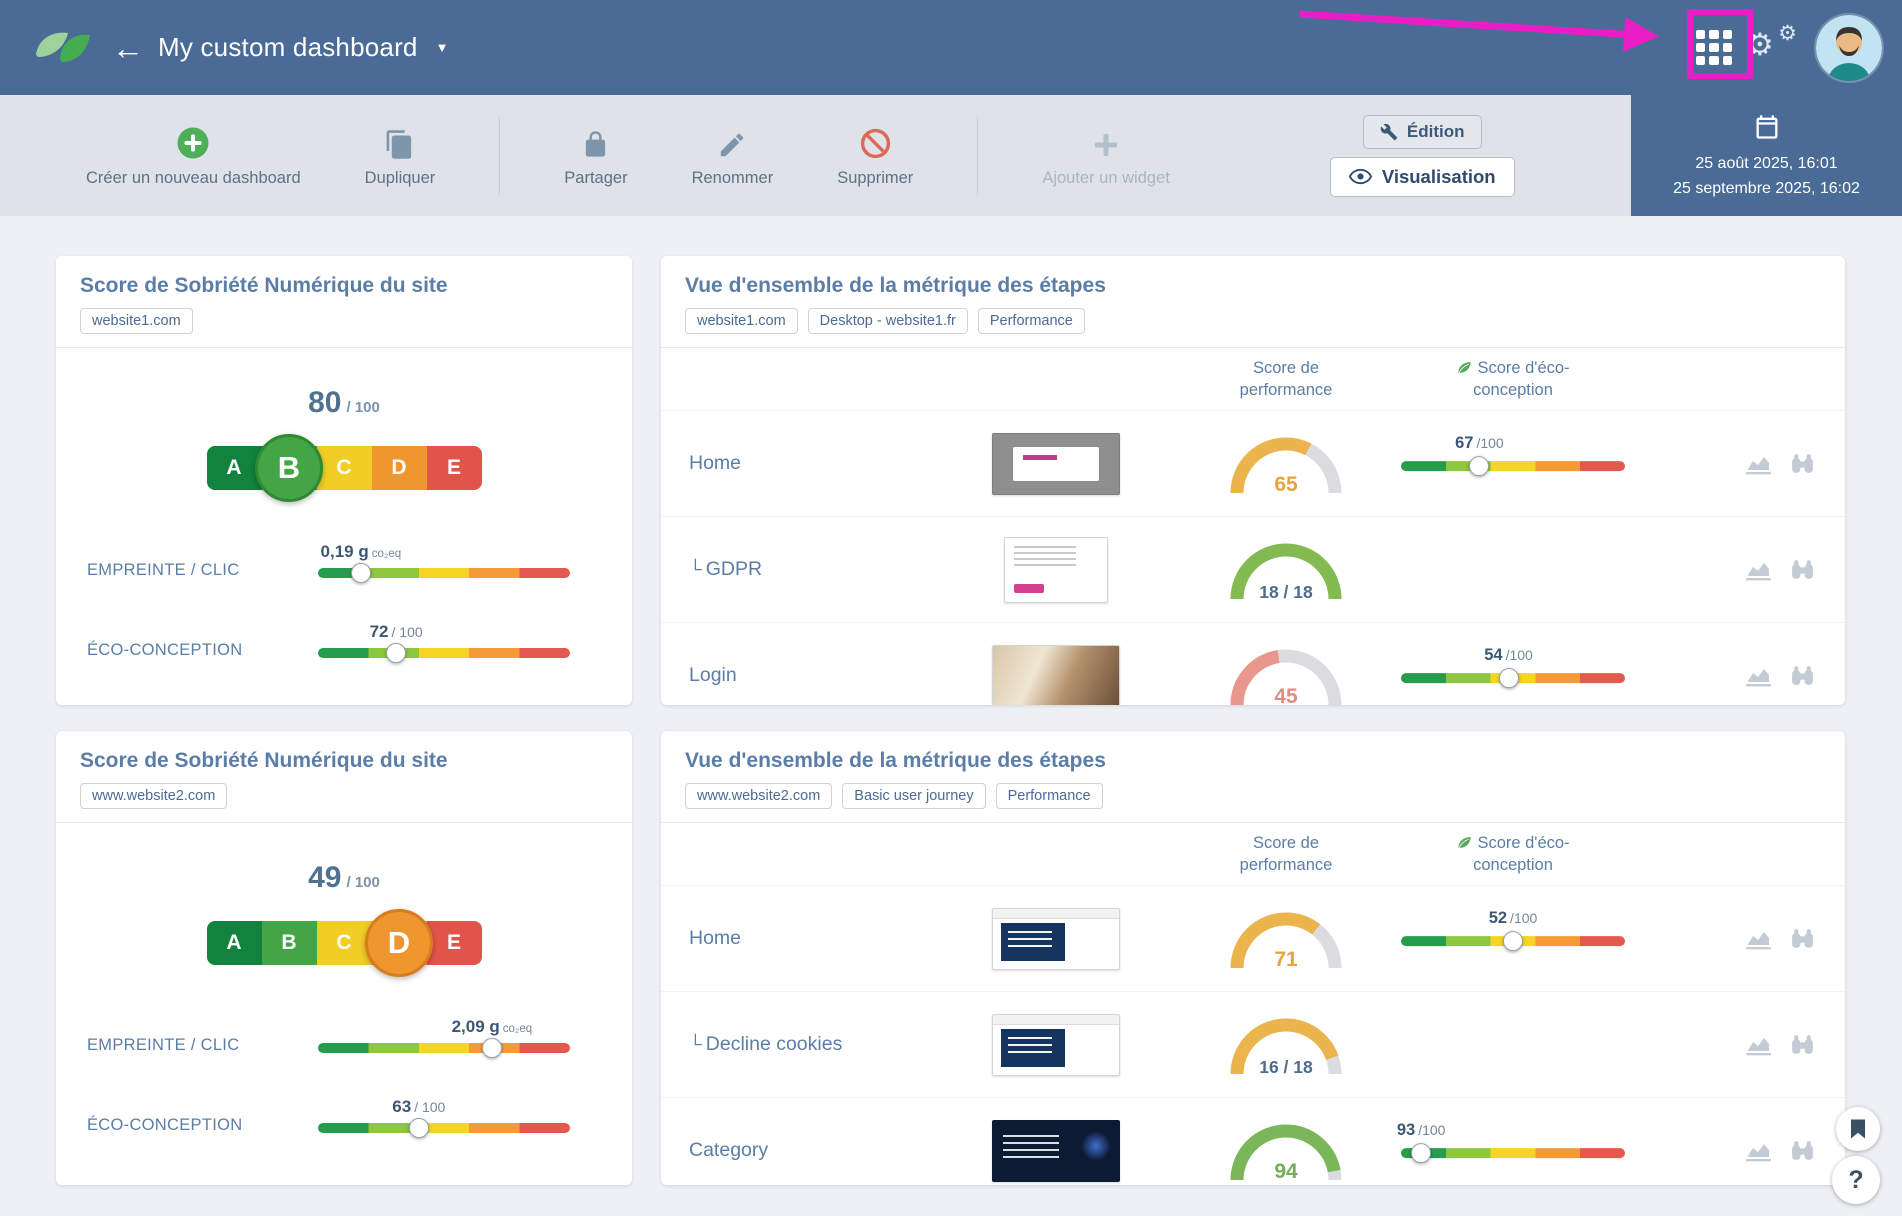 The image size is (1902, 1216). What do you see at coordinates (1513, 917) in the screenshot?
I see `eco-score-value: 52/100` at bounding box center [1513, 917].